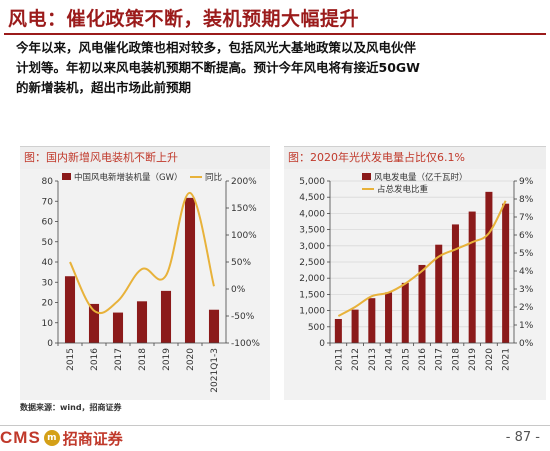 Image resolution: width=550 pixels, height=451 pixels. Describe the element at coordinates (48, 304) in the screenshot. I see `y-left-tick-label: 20` at that location.